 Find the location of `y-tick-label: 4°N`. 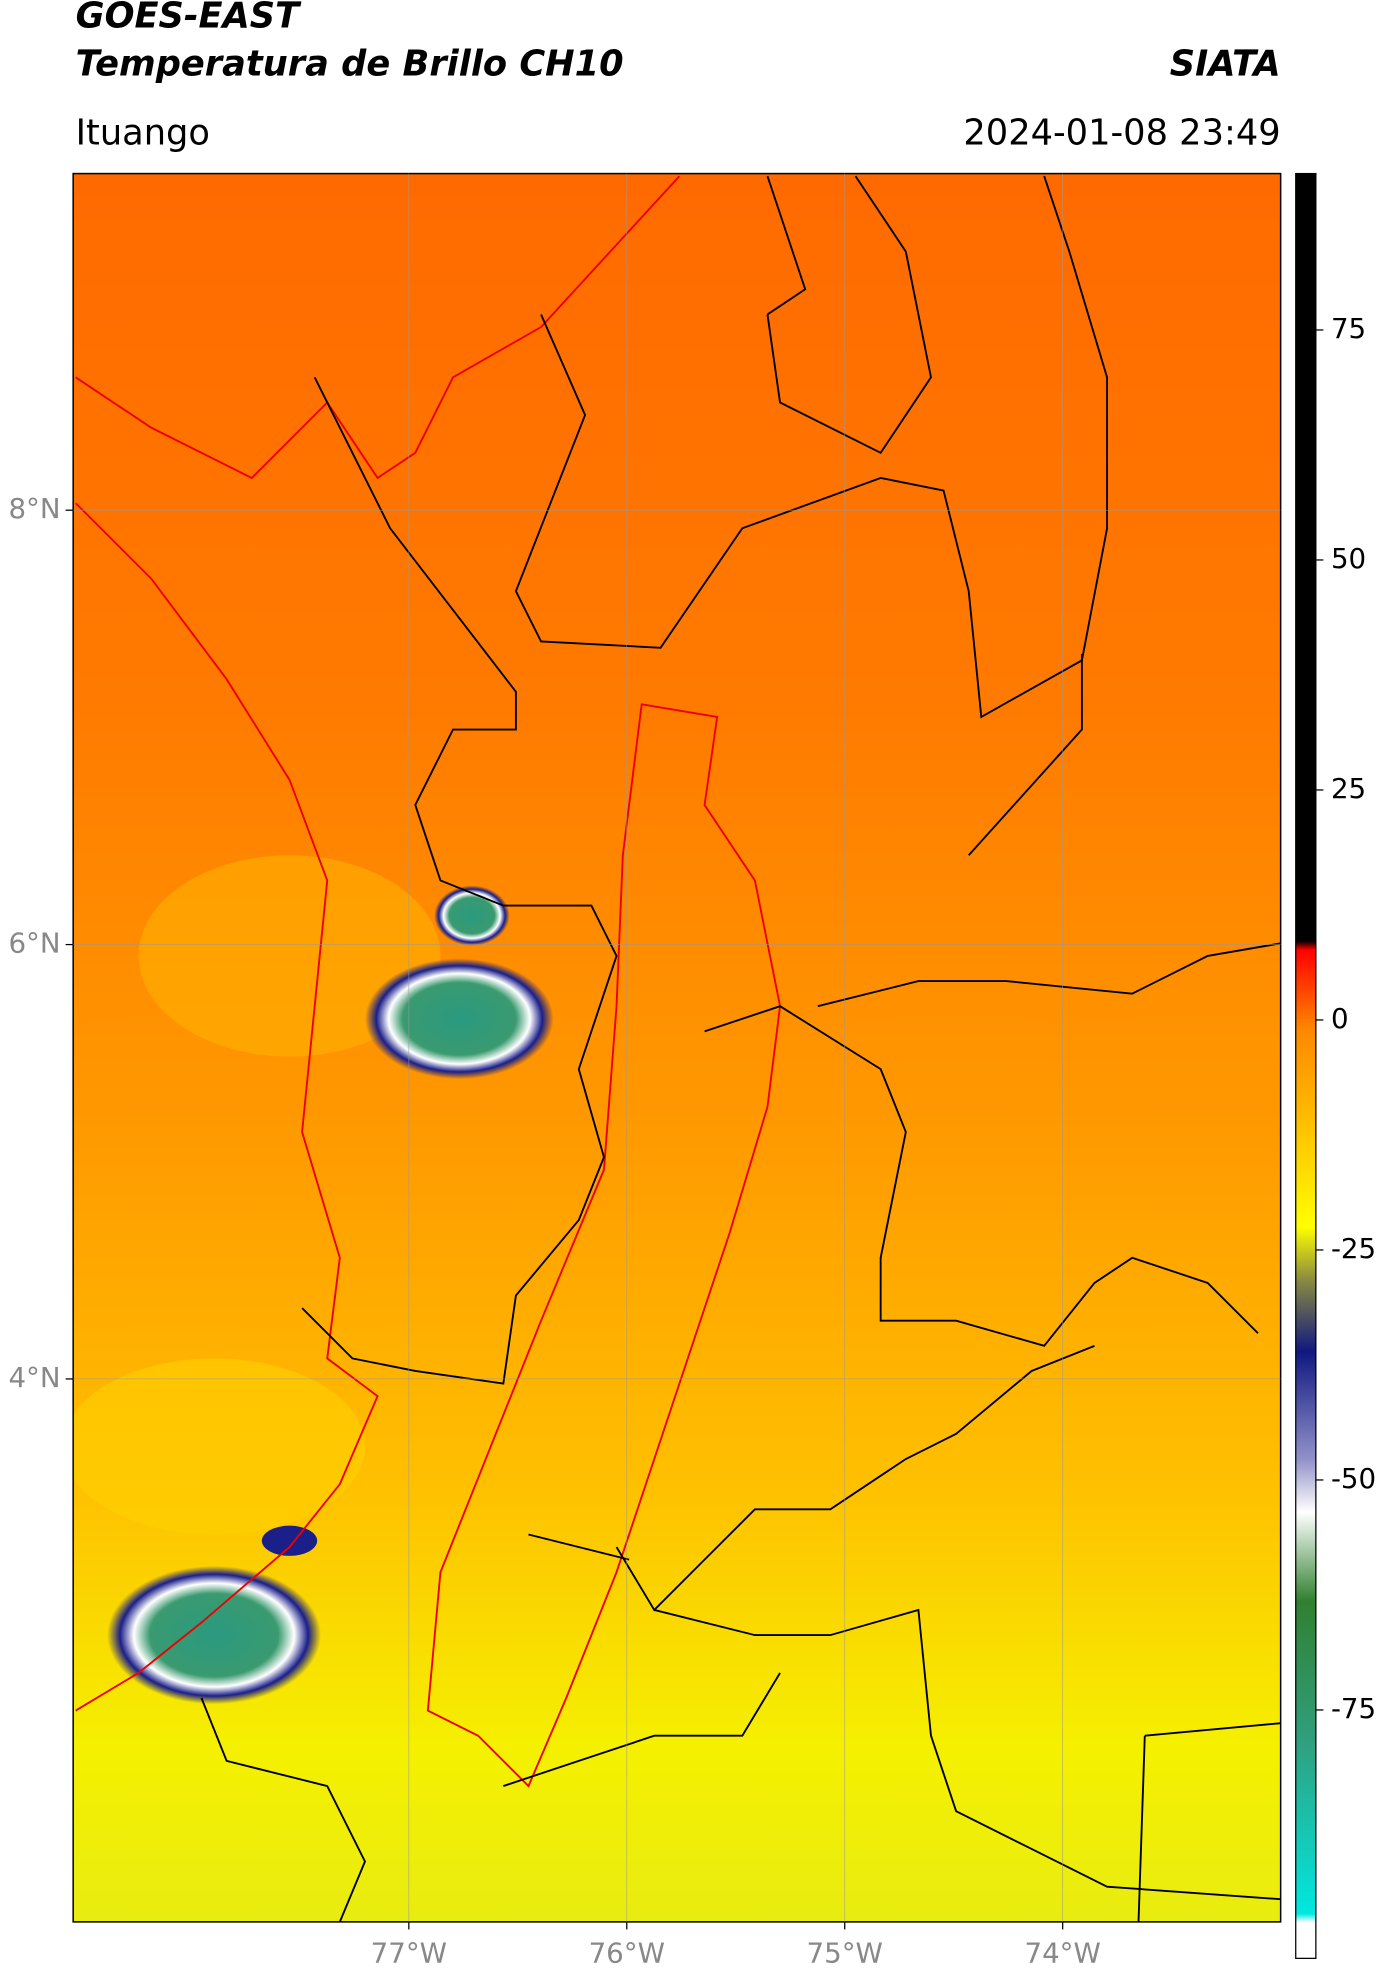

y-tick-label: 4°N is located at coordinates (34, 1377).